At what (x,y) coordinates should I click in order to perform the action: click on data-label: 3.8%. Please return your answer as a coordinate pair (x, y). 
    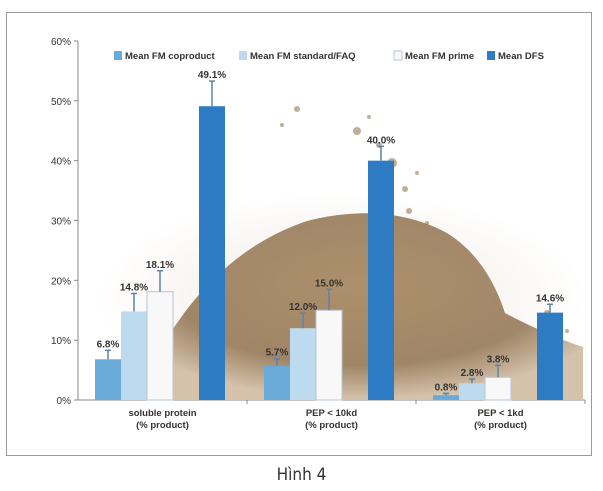
    Looking at the image, I should click on (498, 359).